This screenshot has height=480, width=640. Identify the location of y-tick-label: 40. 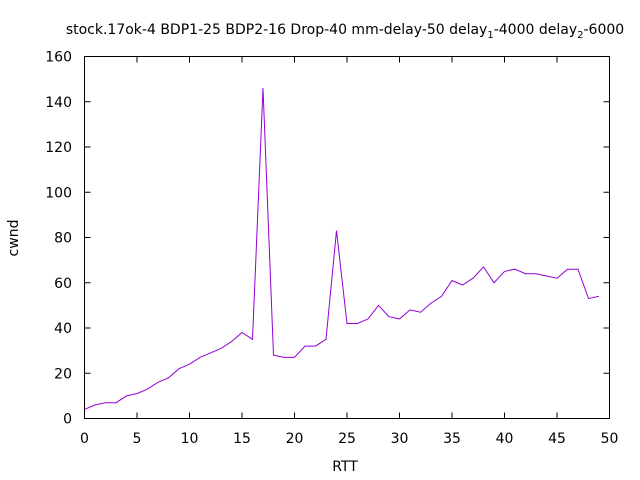
(63, 329).